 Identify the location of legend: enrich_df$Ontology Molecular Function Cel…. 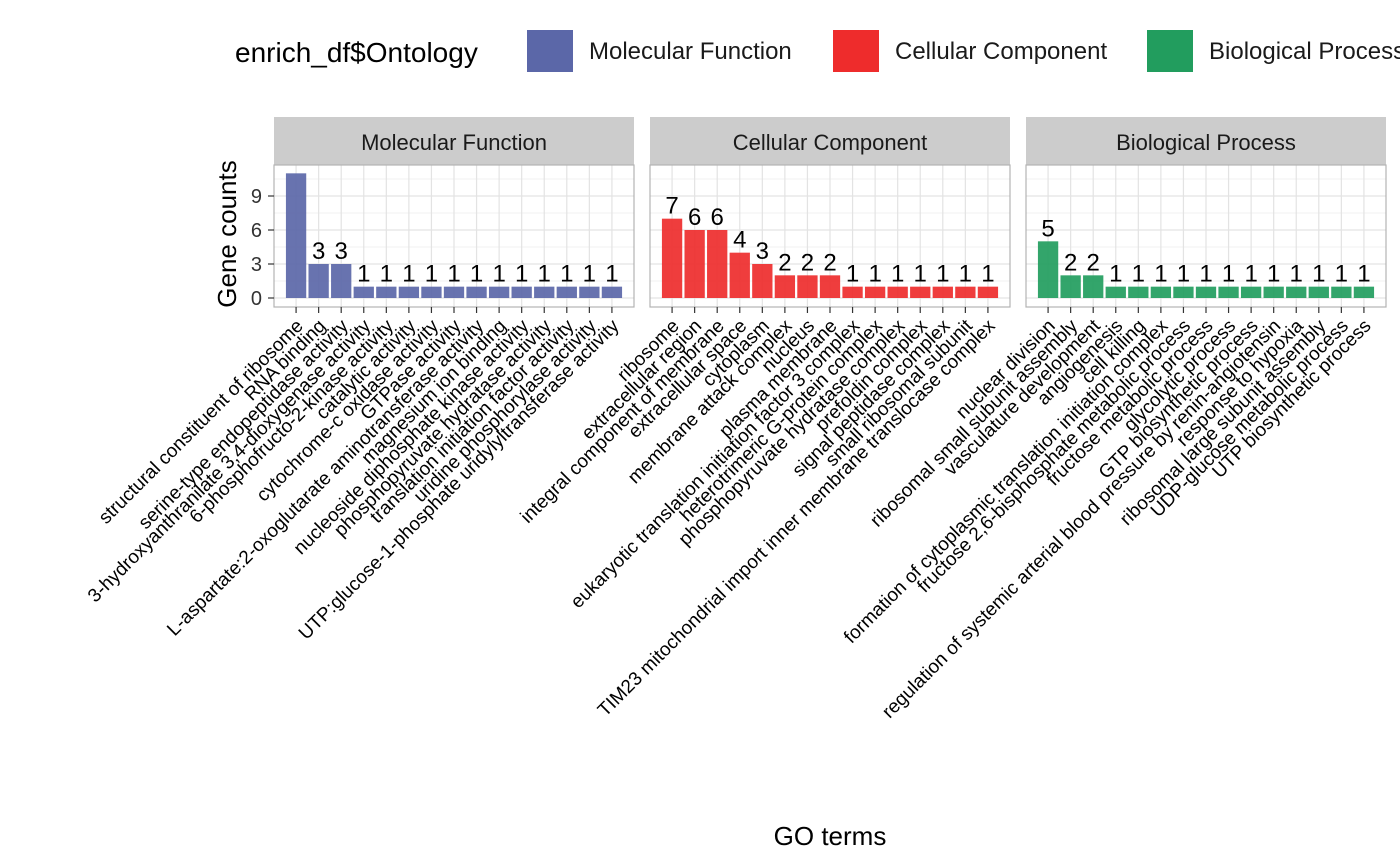
(817, 51).